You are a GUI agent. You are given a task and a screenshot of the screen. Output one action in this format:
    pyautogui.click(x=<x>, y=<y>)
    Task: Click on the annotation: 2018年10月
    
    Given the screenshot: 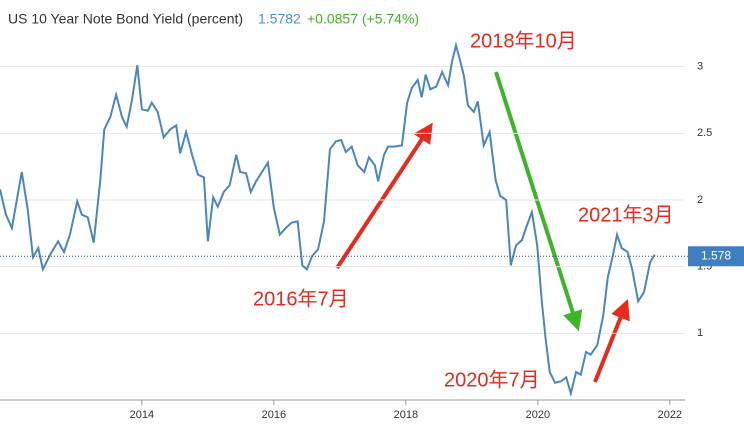 What is the action you would take?
    pyautogui.click(x=523, y=40)
    